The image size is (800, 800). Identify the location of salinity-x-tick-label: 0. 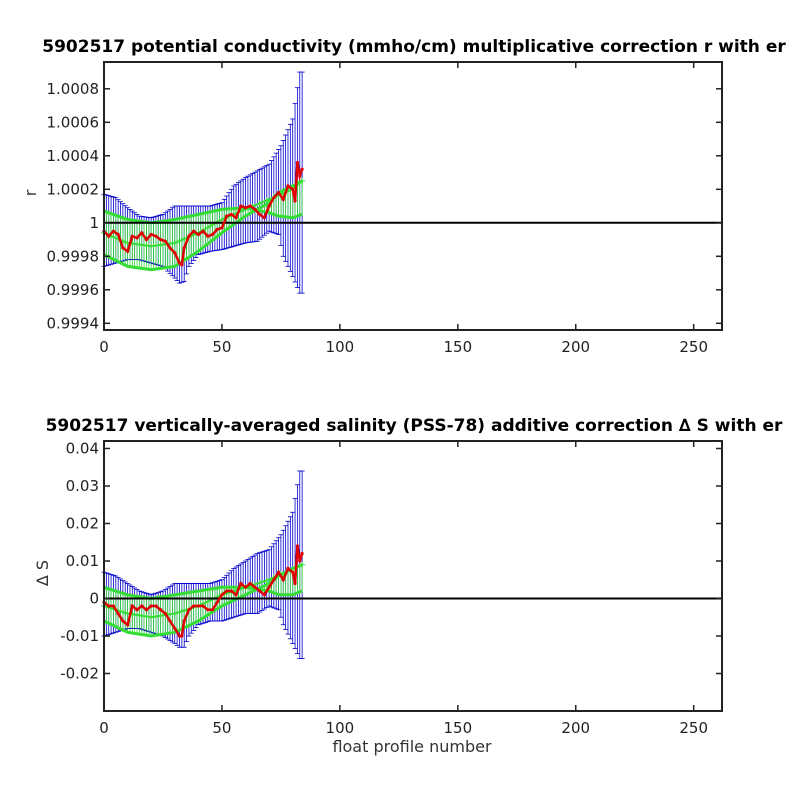
(104, 728).